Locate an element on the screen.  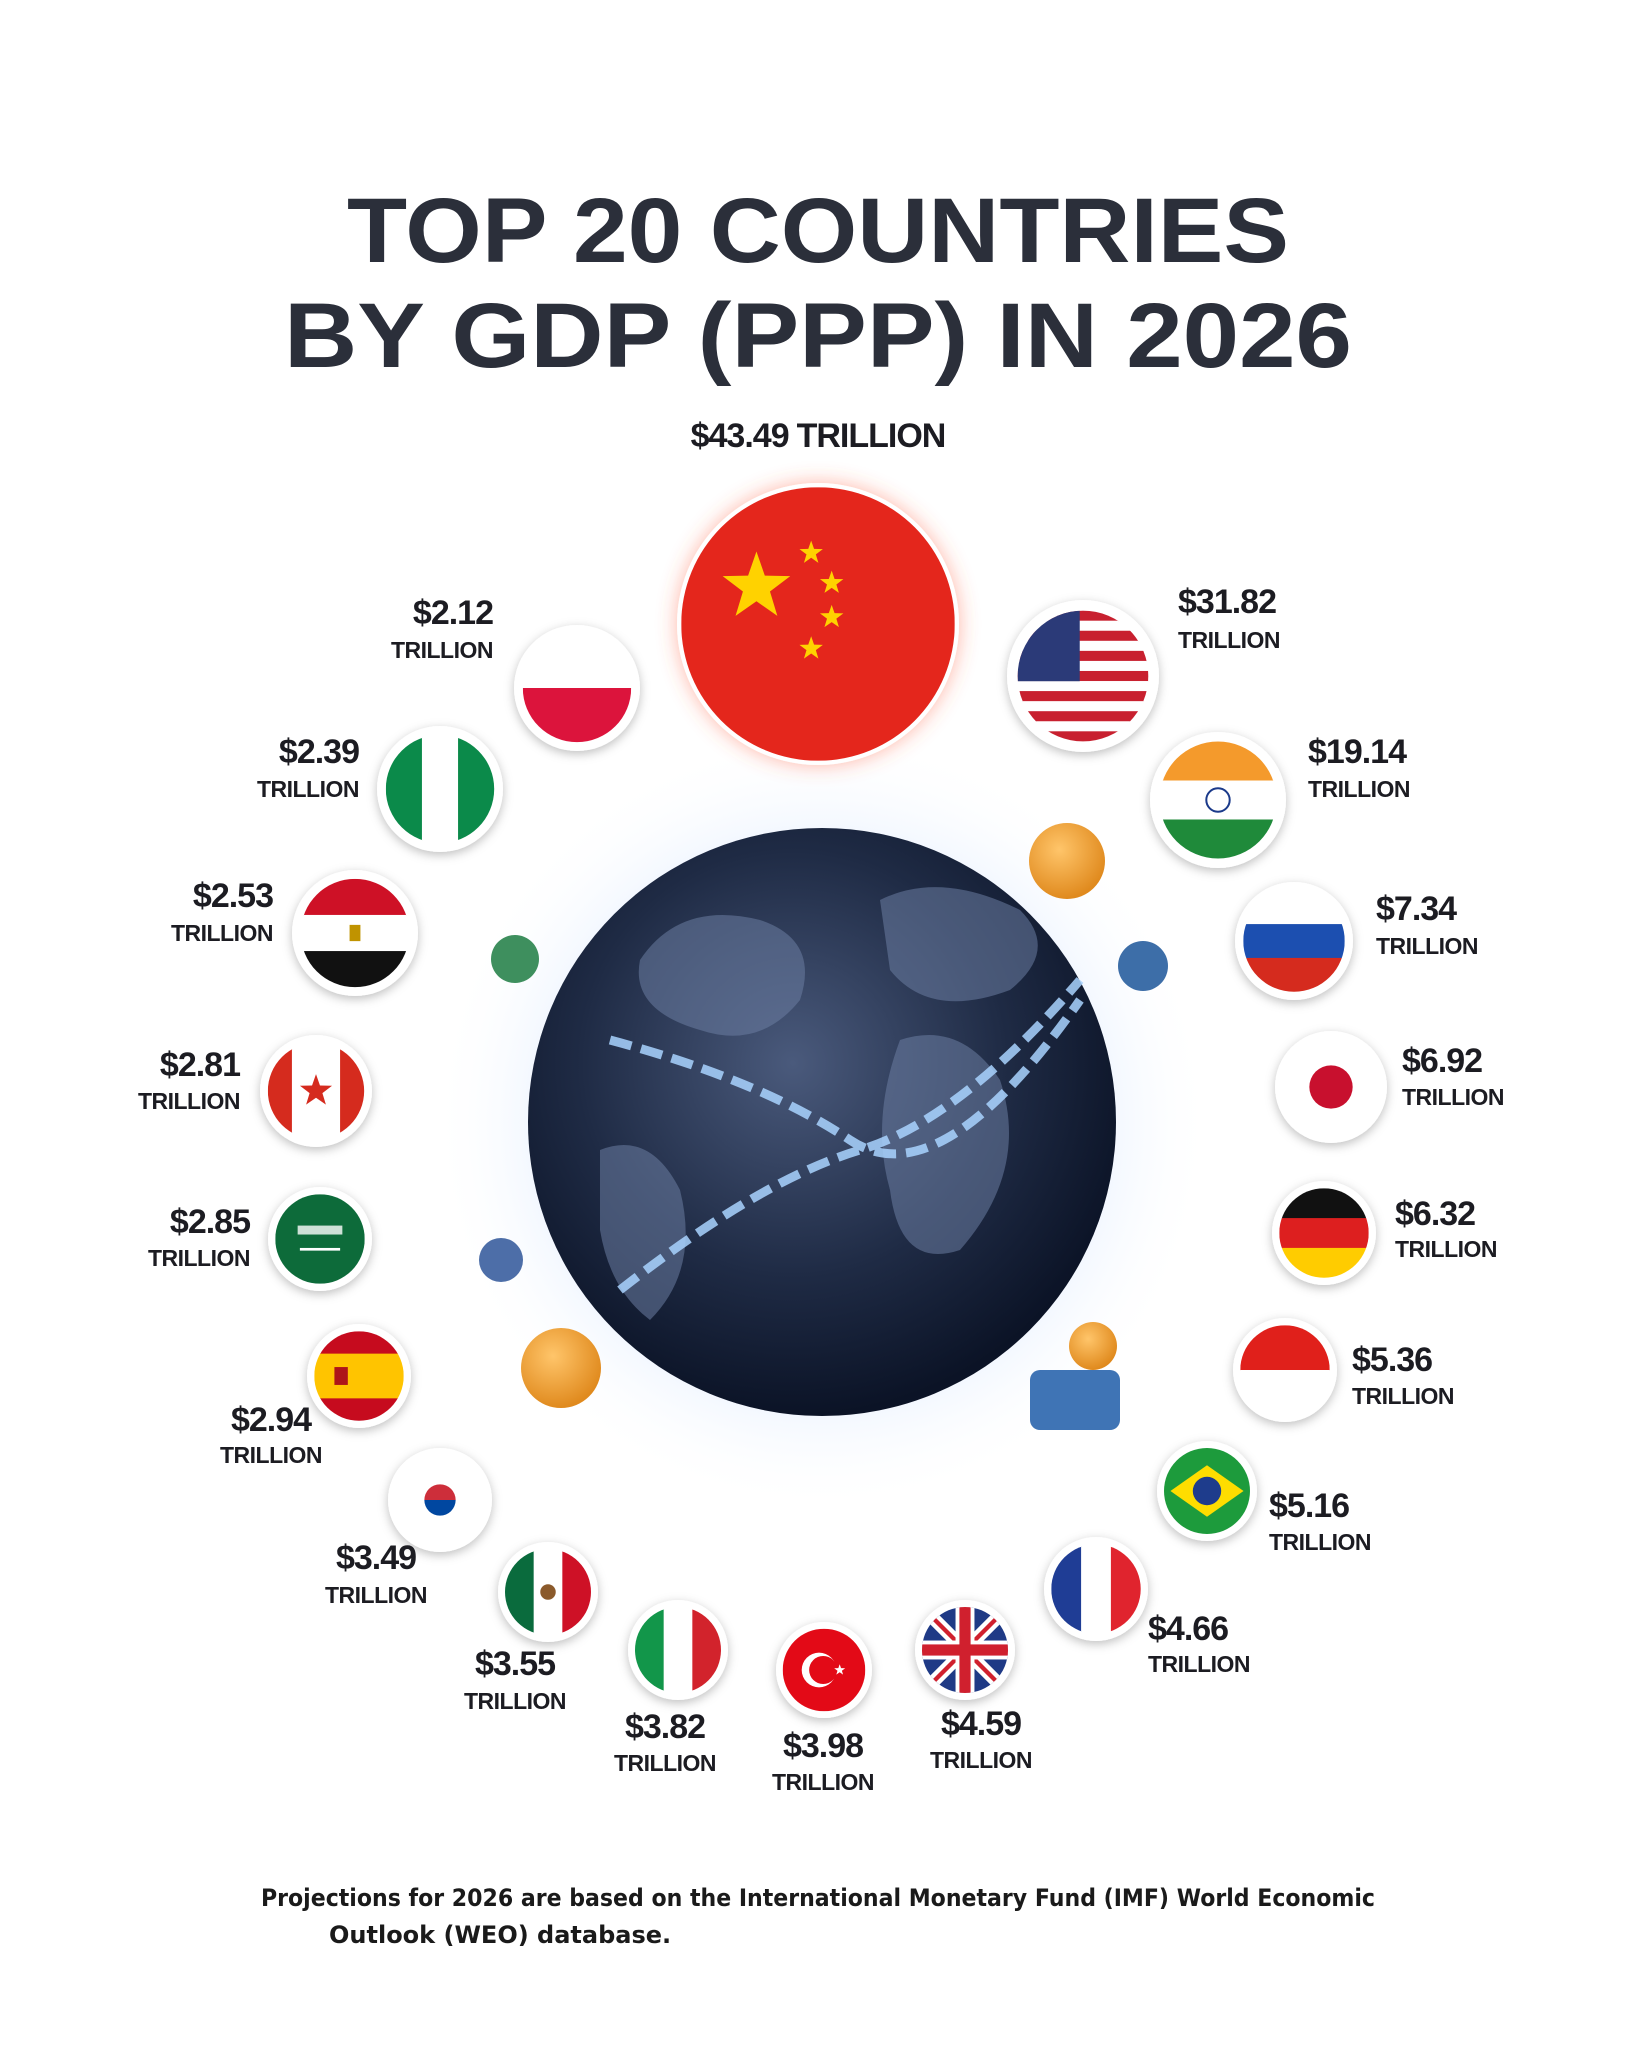
country-item: $19.14 TRILLION is located at coordinates (1280, 800).